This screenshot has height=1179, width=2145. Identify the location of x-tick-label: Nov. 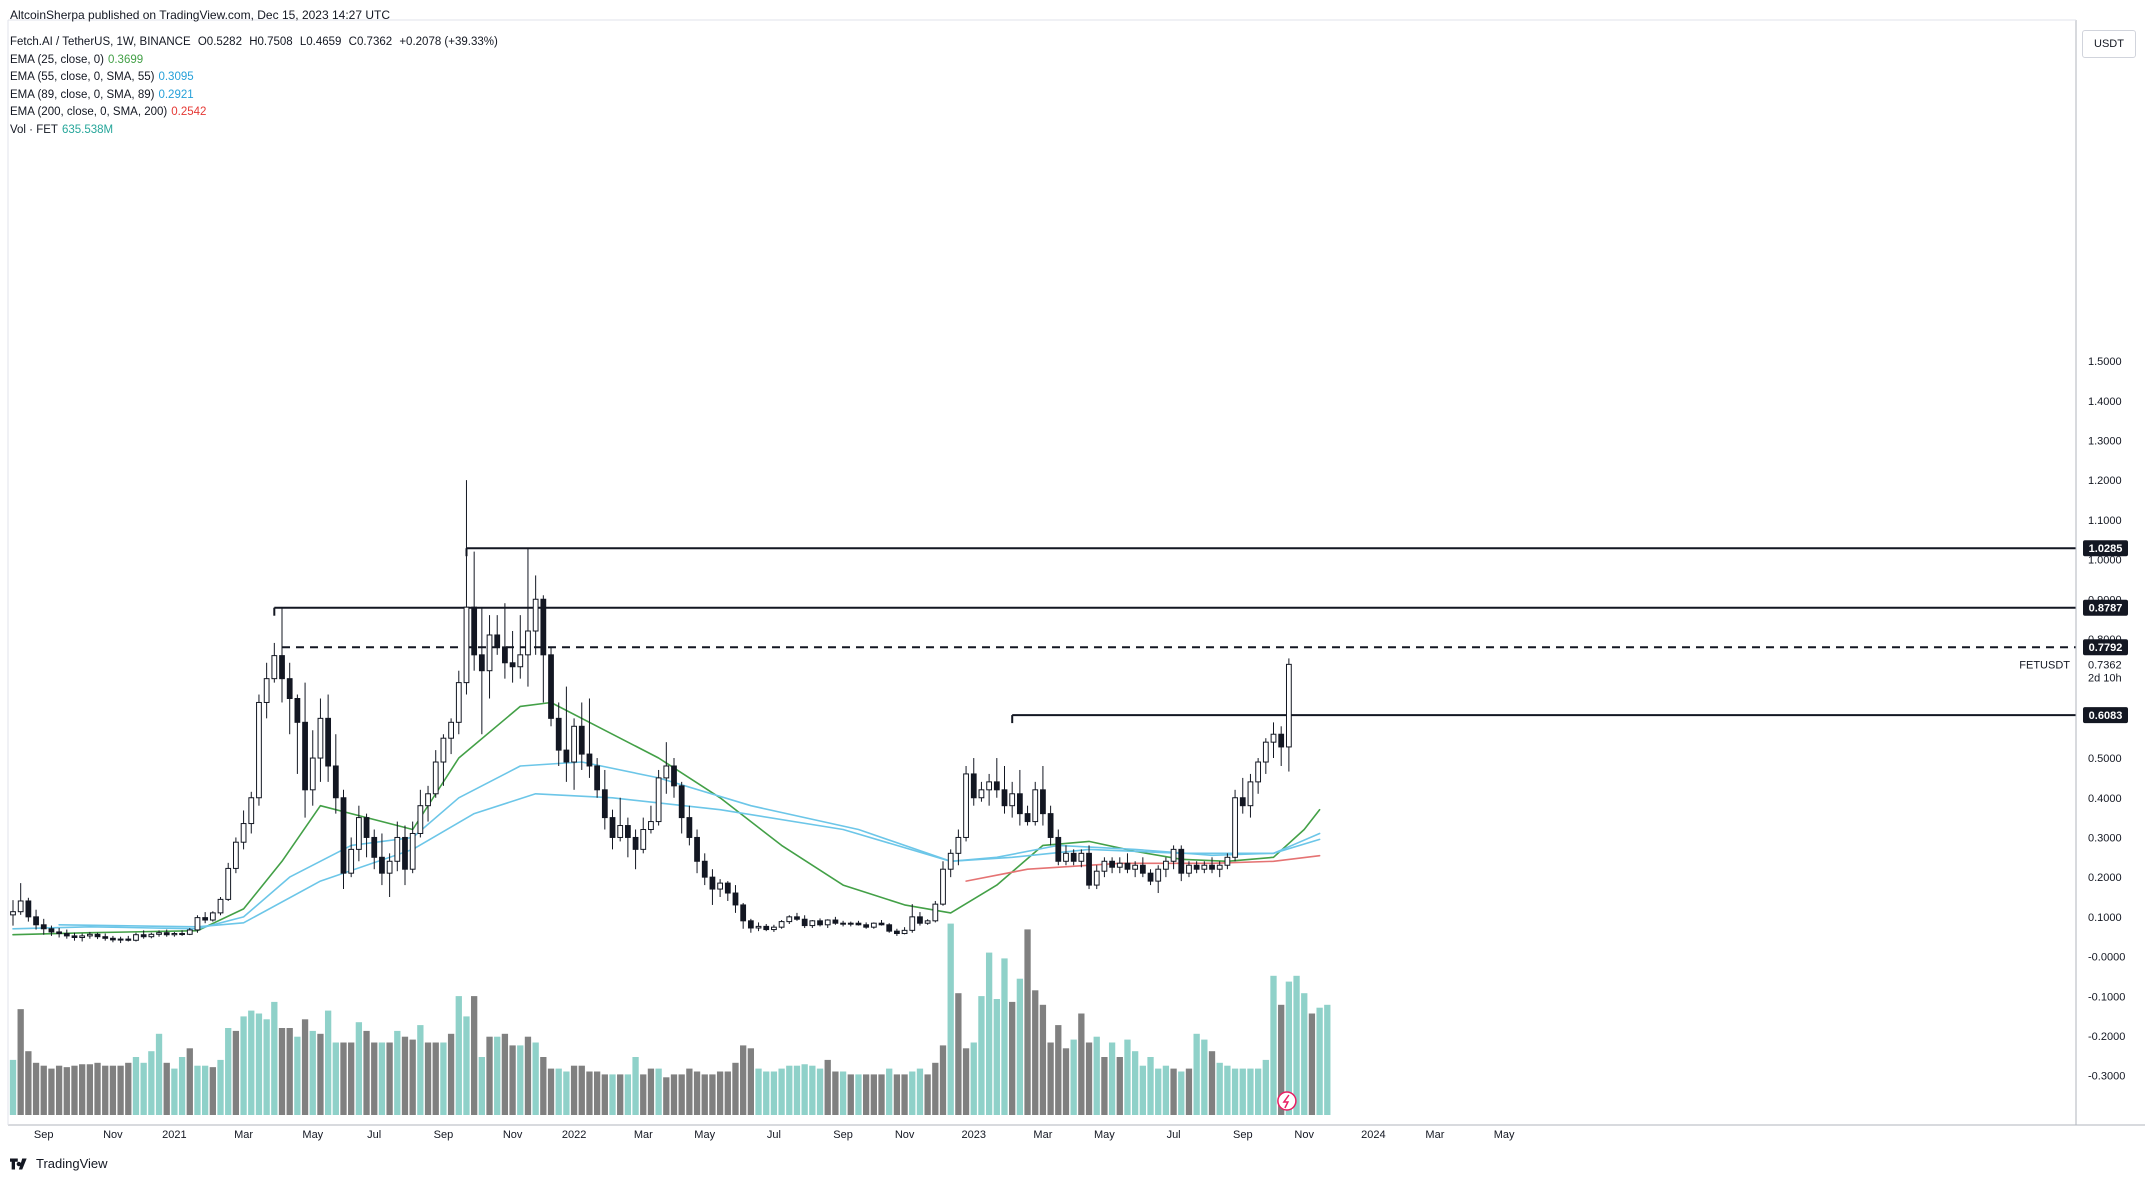
(1304, 1135).